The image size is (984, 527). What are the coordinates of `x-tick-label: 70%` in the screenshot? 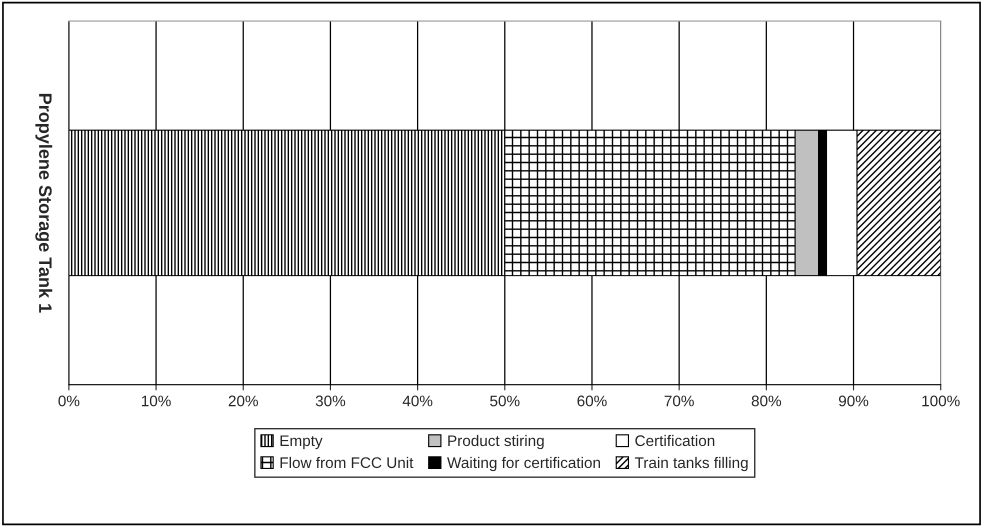 It's located at (679, 401).